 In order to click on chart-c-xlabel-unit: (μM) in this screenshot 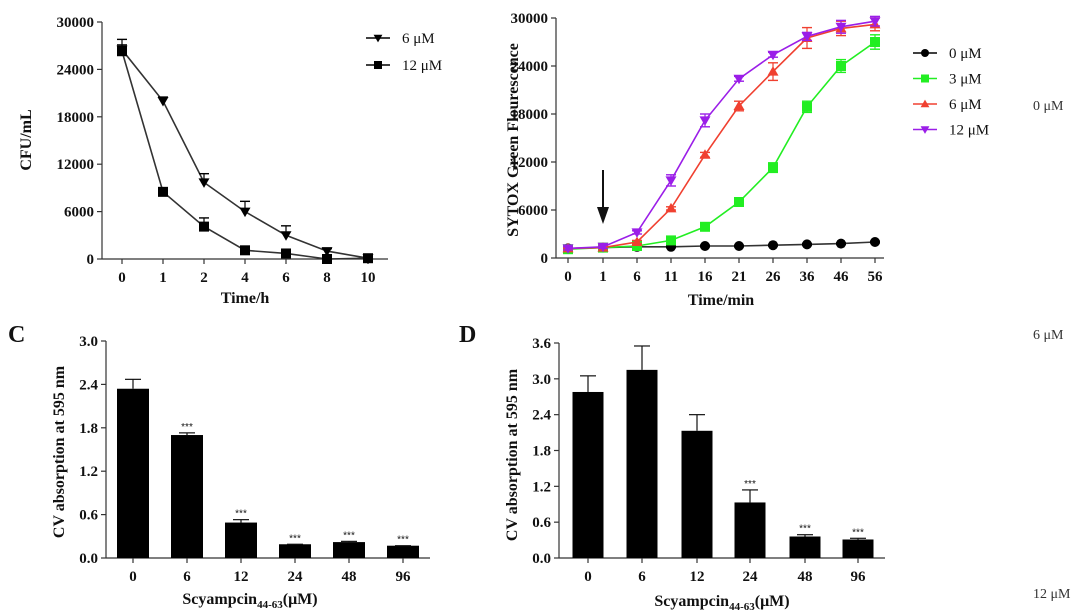, I will do `click(300, 599)`.